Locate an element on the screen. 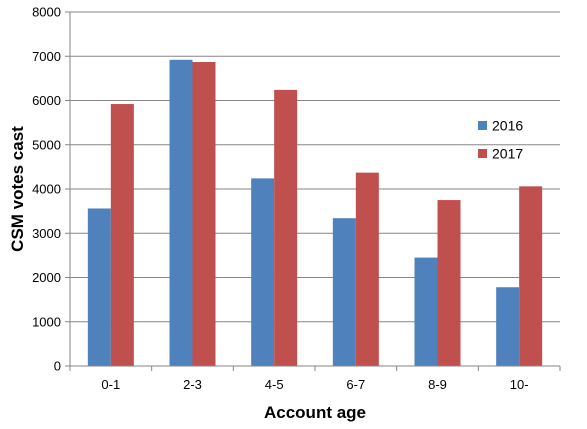 The height and width of the screenshot is (429, 587). y-tick-label: 0 is located at coordinates (57, 366).